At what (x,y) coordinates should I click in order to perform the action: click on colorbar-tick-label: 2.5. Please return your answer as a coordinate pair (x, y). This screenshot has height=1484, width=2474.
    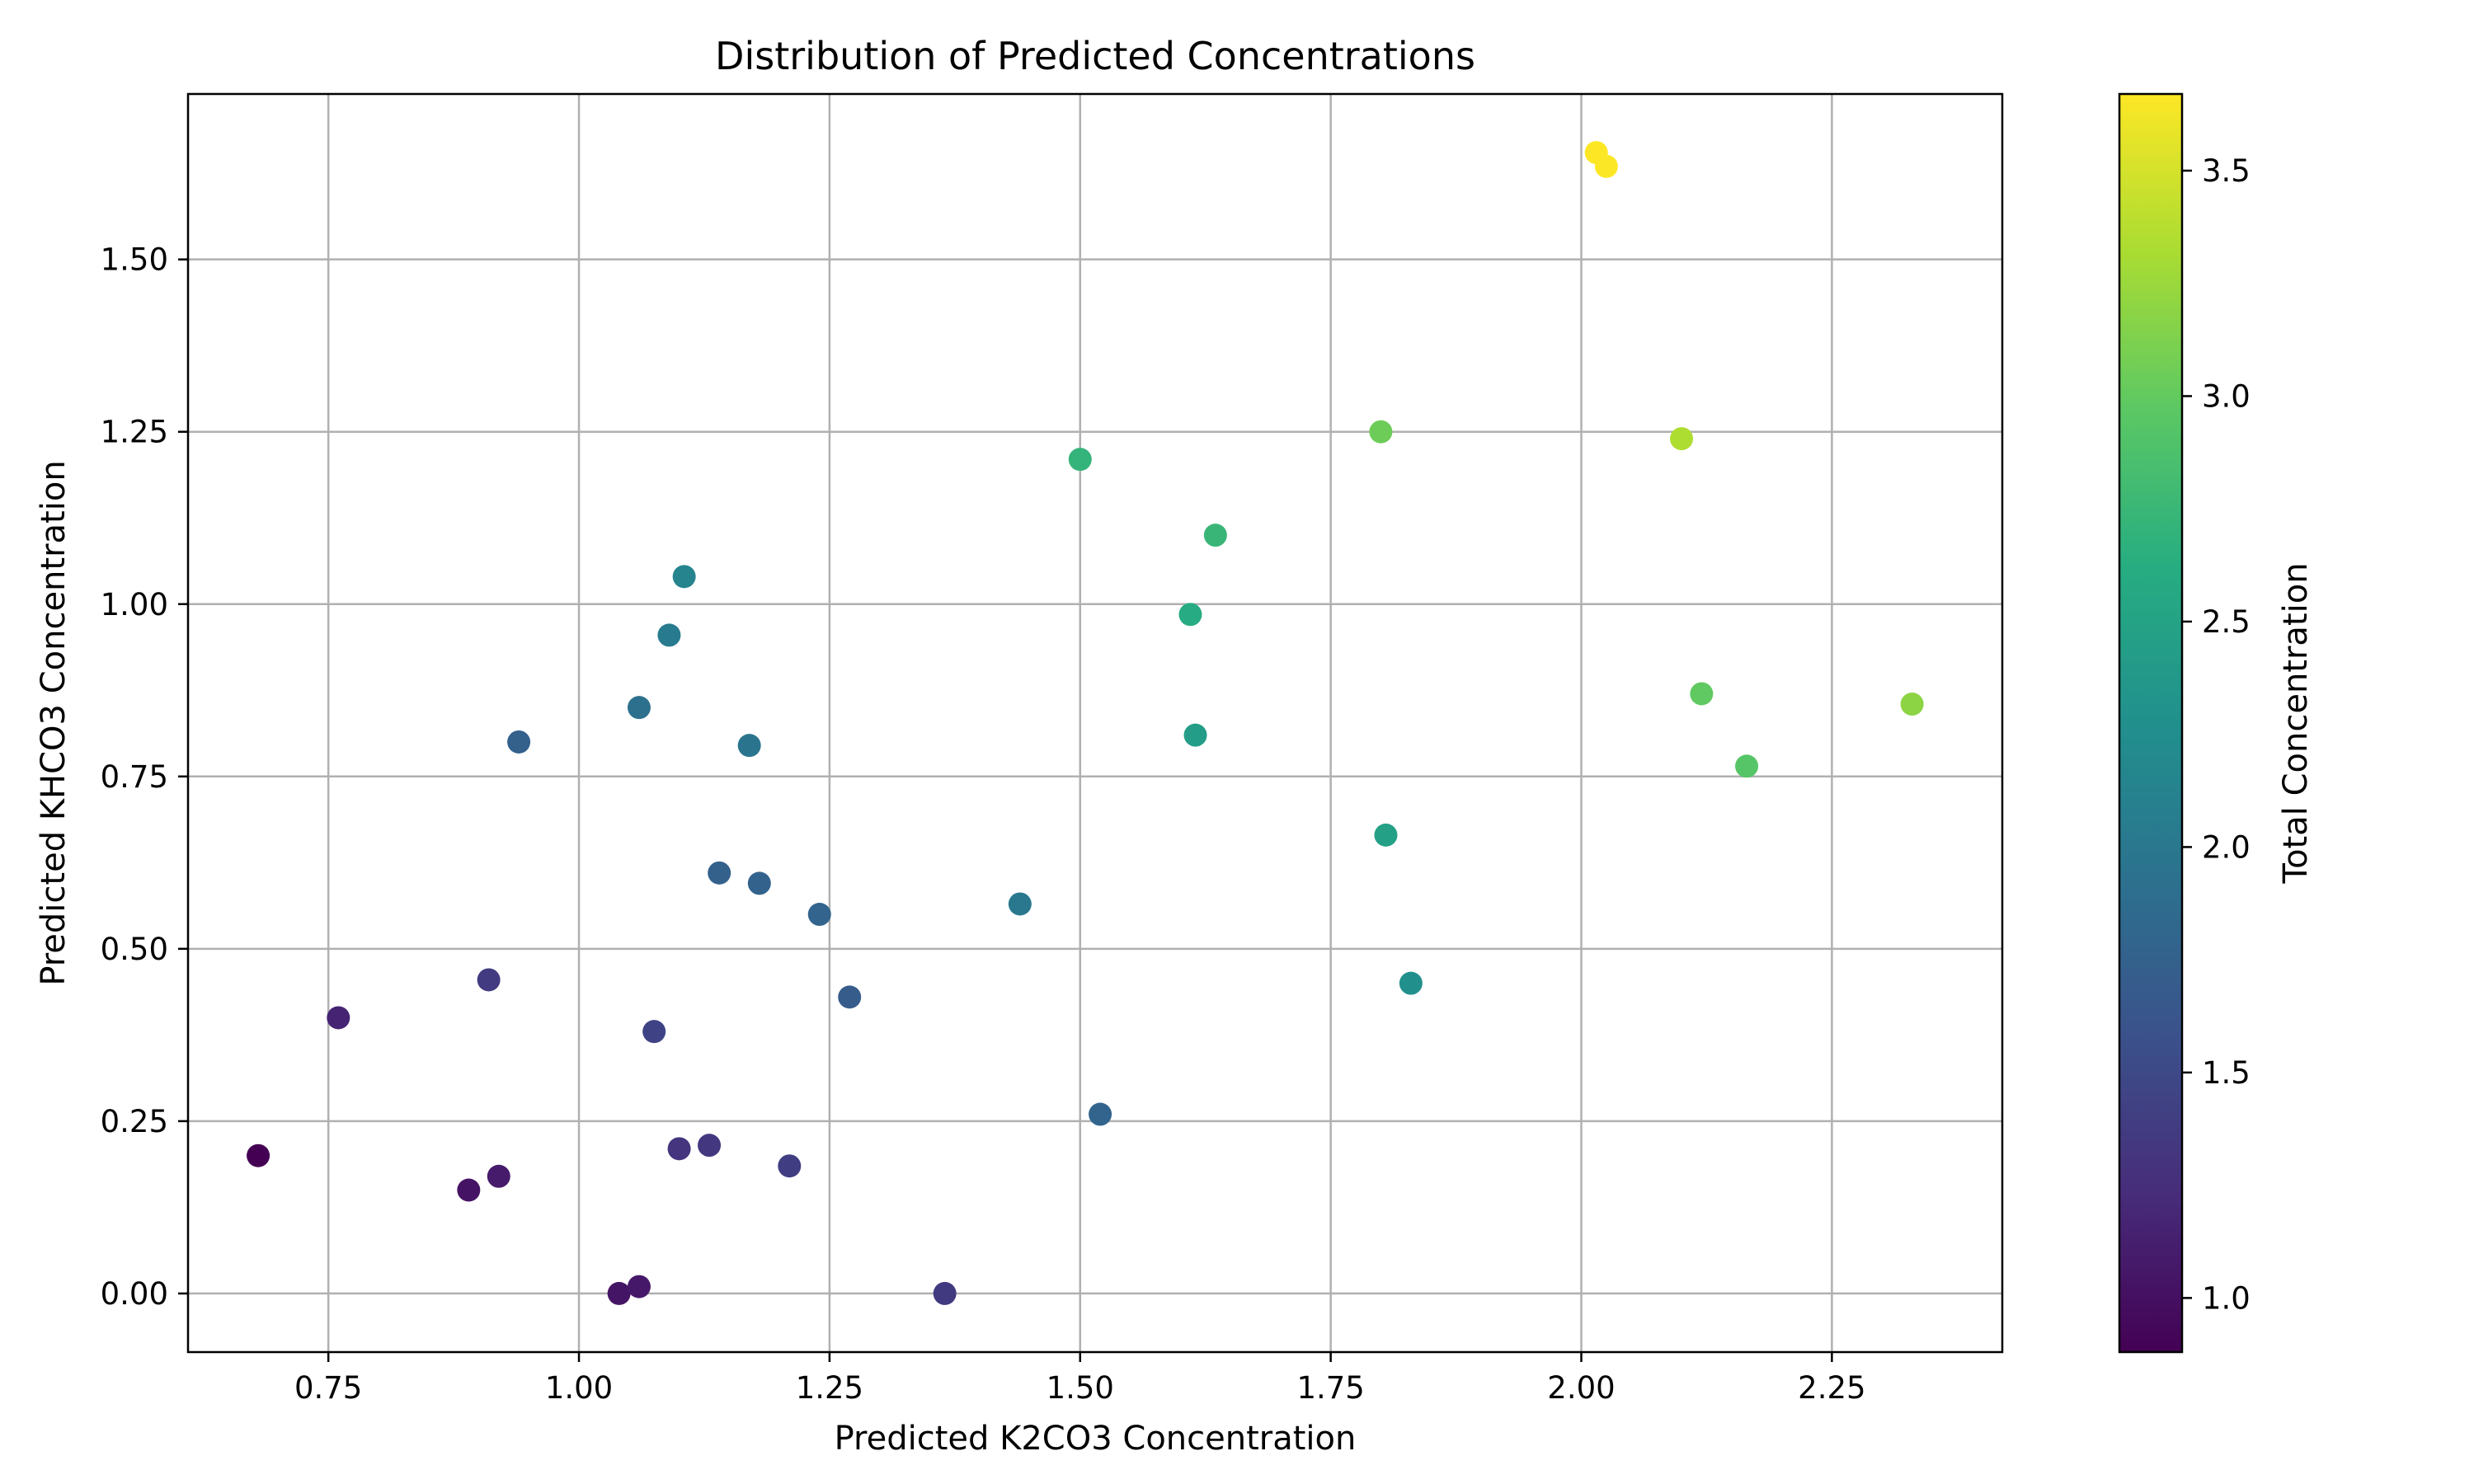
    Looking at the image, I should click on (2226, 622).